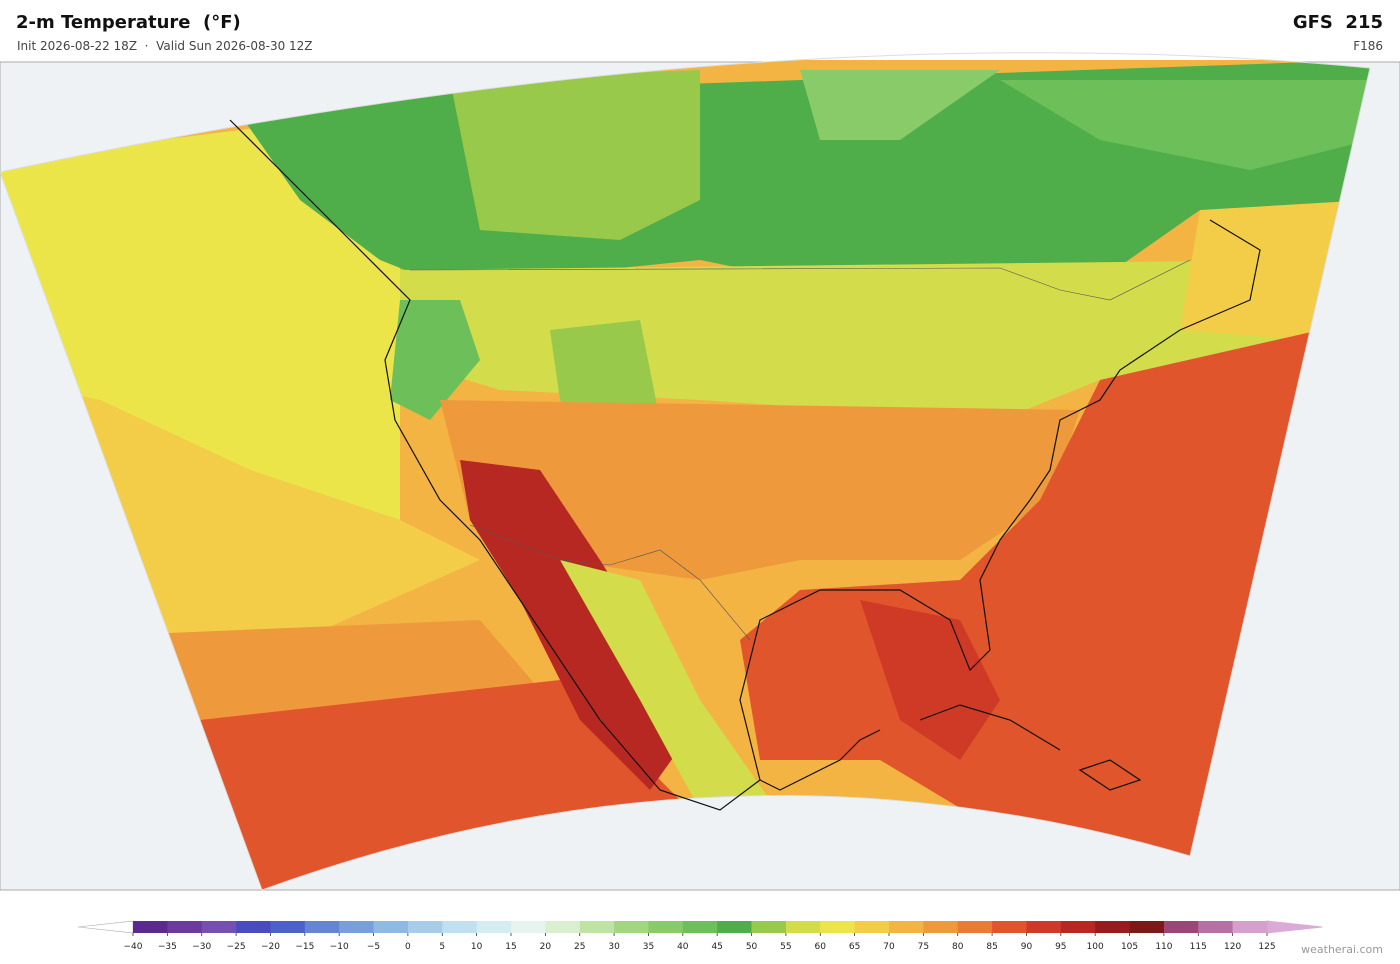  Describe the element at coordinates (1338, 22) in the screenshot. I see `model-name: GFS 215` at that location.